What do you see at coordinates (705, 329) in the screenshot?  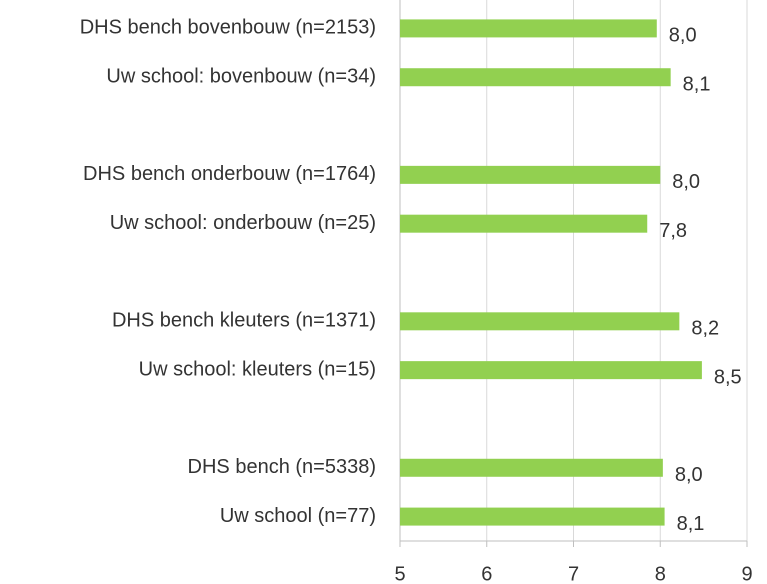 I see `value-label: 8,2` at bounding box center [705, 329].